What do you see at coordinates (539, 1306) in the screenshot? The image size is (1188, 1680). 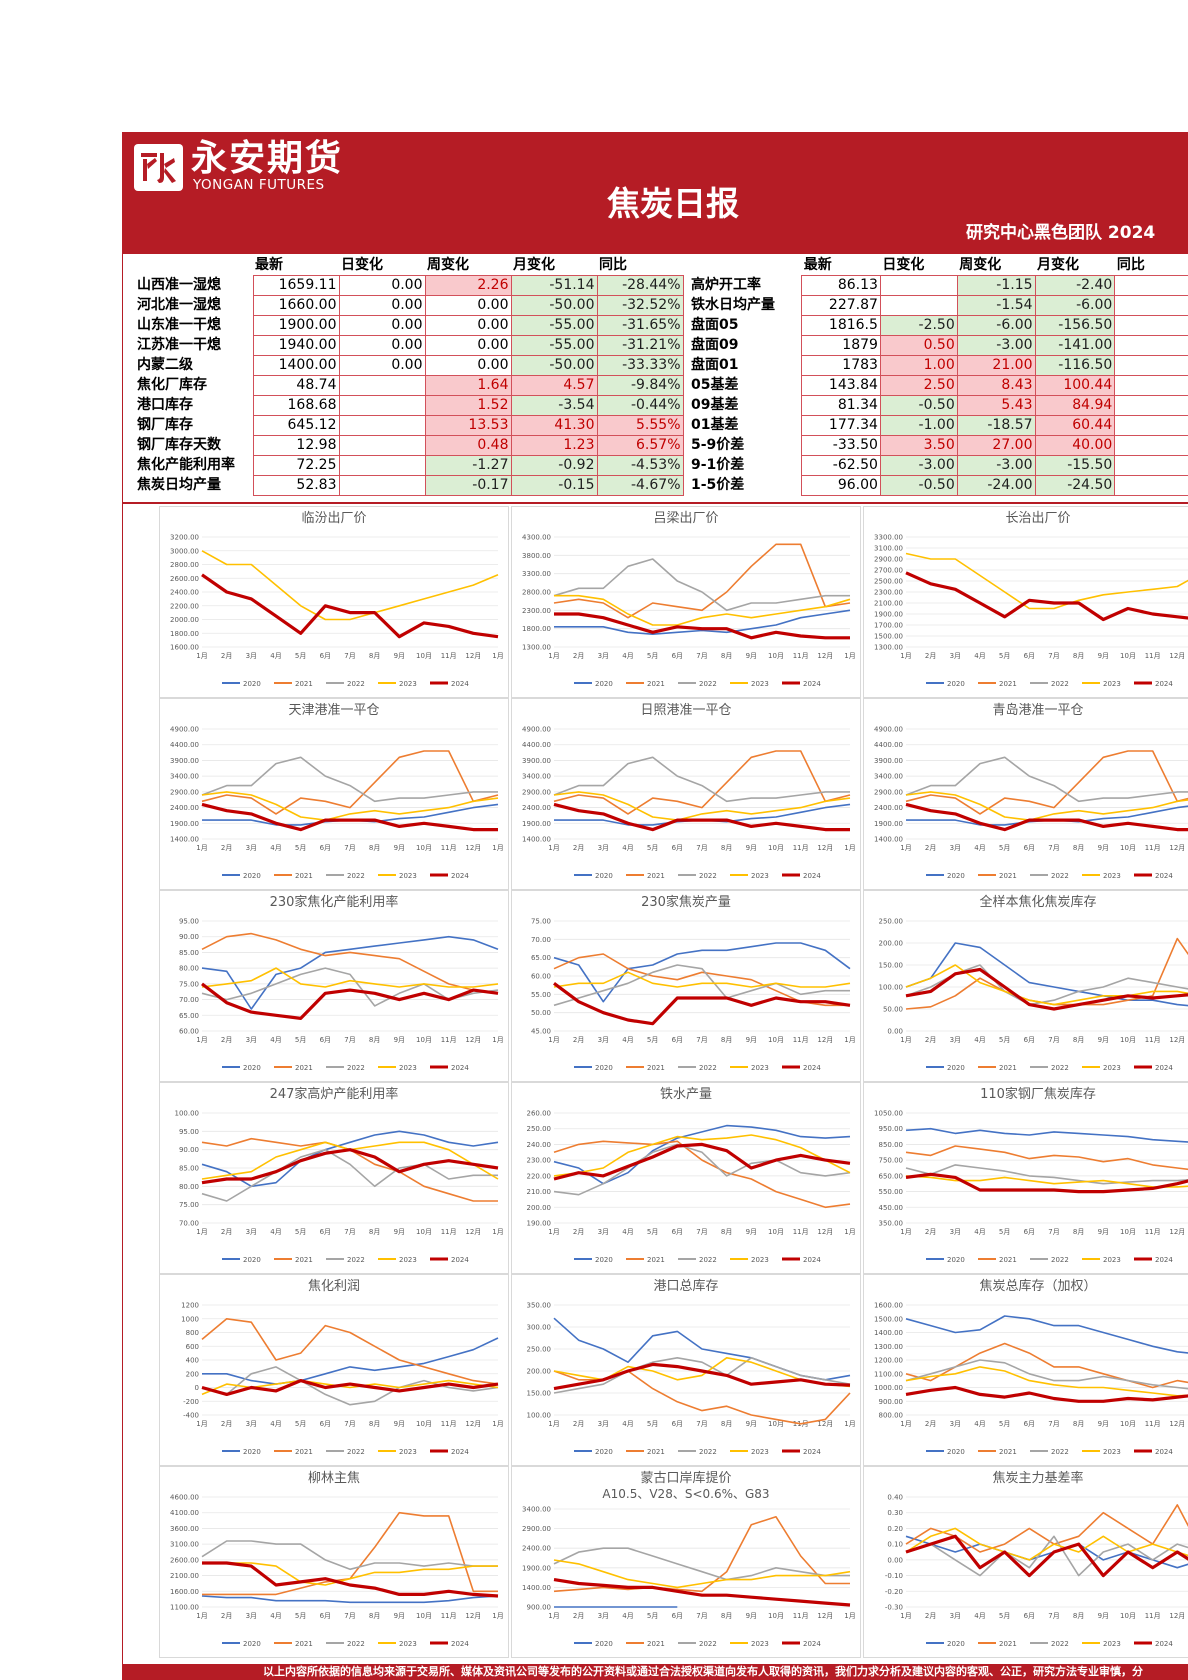 I see `y-tick-label: 350.00` at bounding box center [539, 1306].